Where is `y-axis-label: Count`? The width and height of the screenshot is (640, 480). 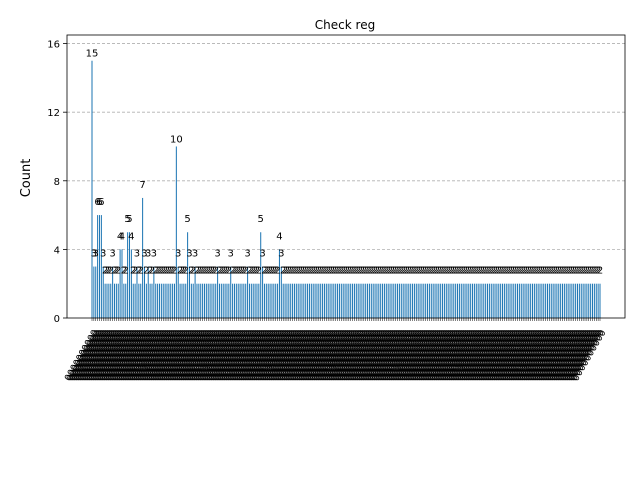
y-axis-label: Count is located at coordinates (26, 178).